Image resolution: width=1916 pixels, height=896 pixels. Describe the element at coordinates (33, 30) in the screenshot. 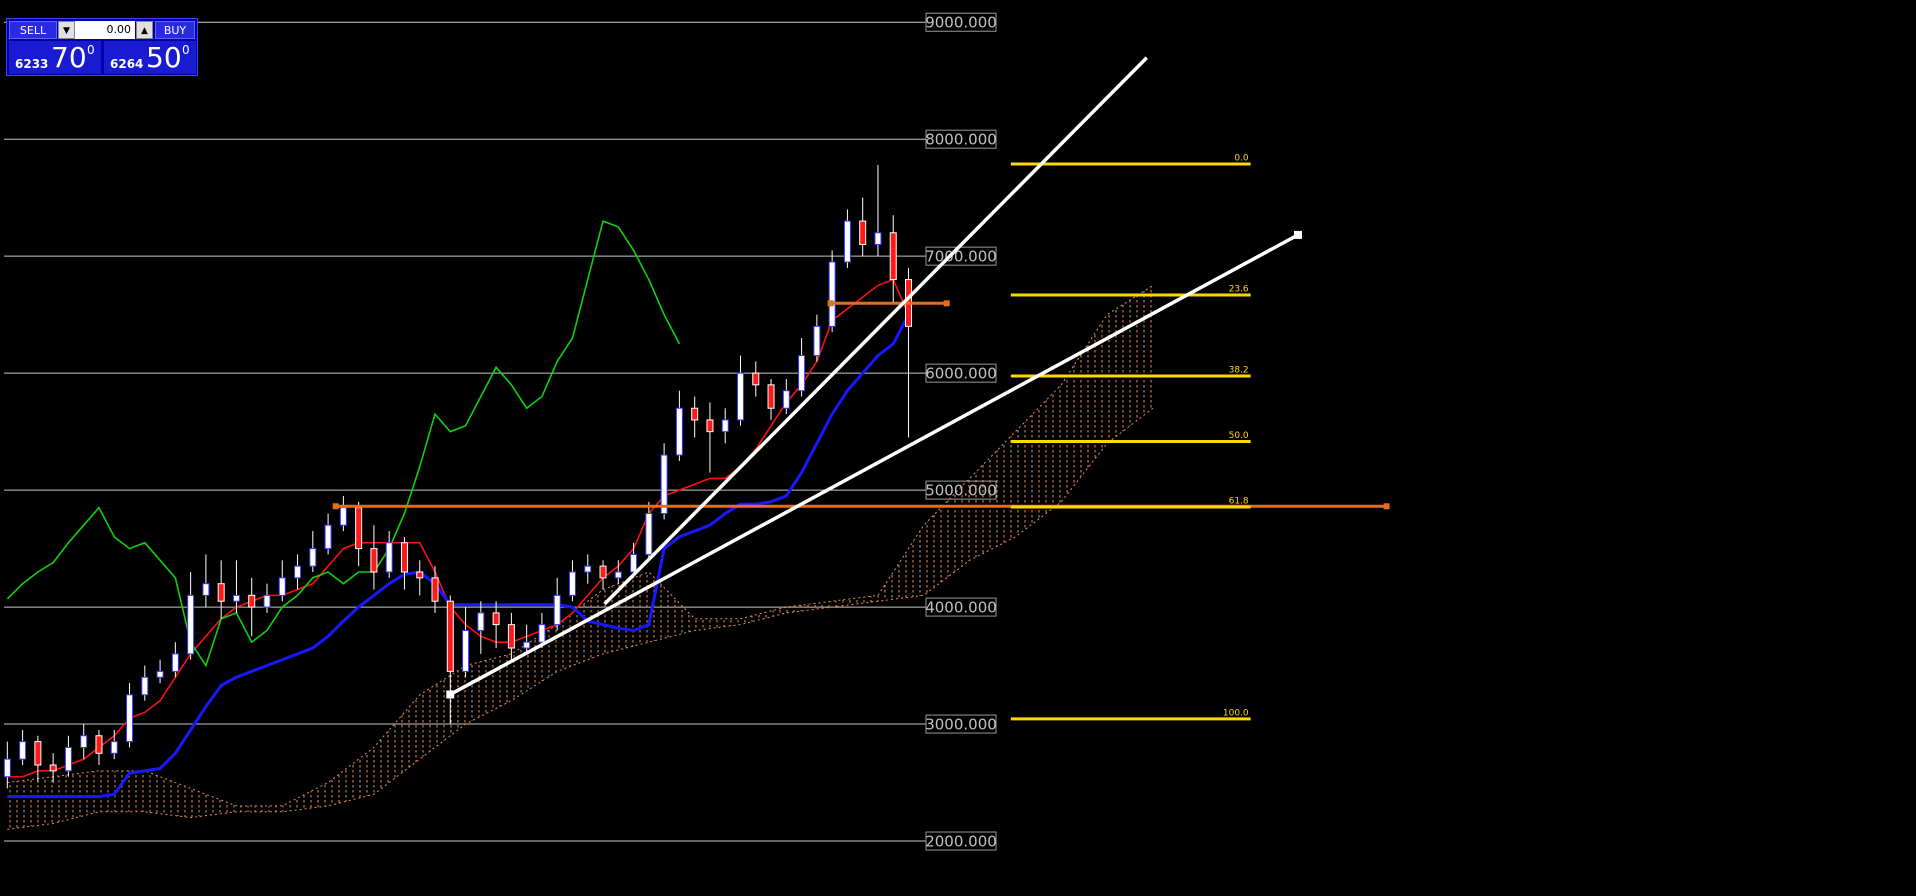

I see `sell-button: SELL` at that location.